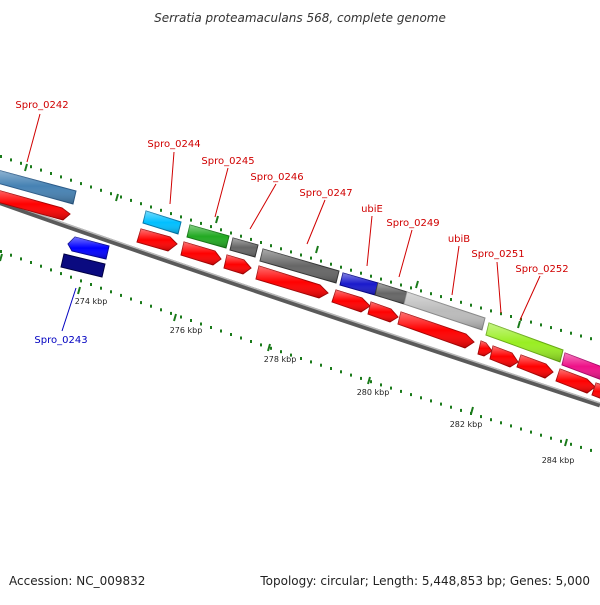 This screenshot has width=600, height=605. I want to click on gene-label: Spro_0249, so click(412, 223).